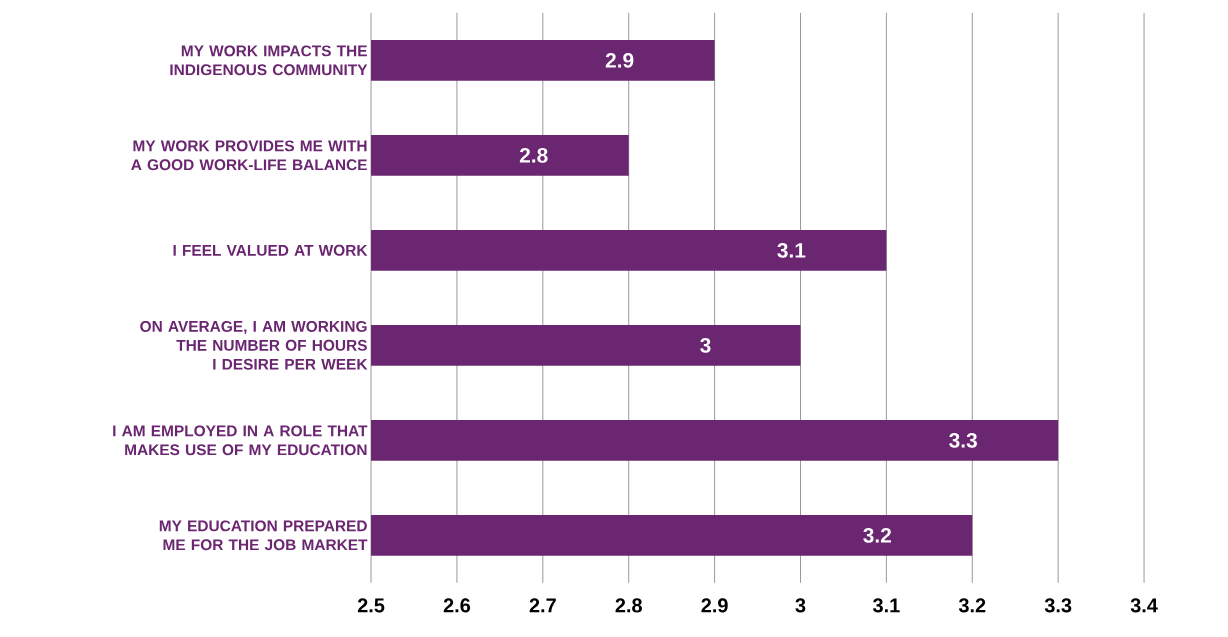 This screenshot has width=1228, height=637. I want to click on x-tick-label: 3, so click(800, 605).